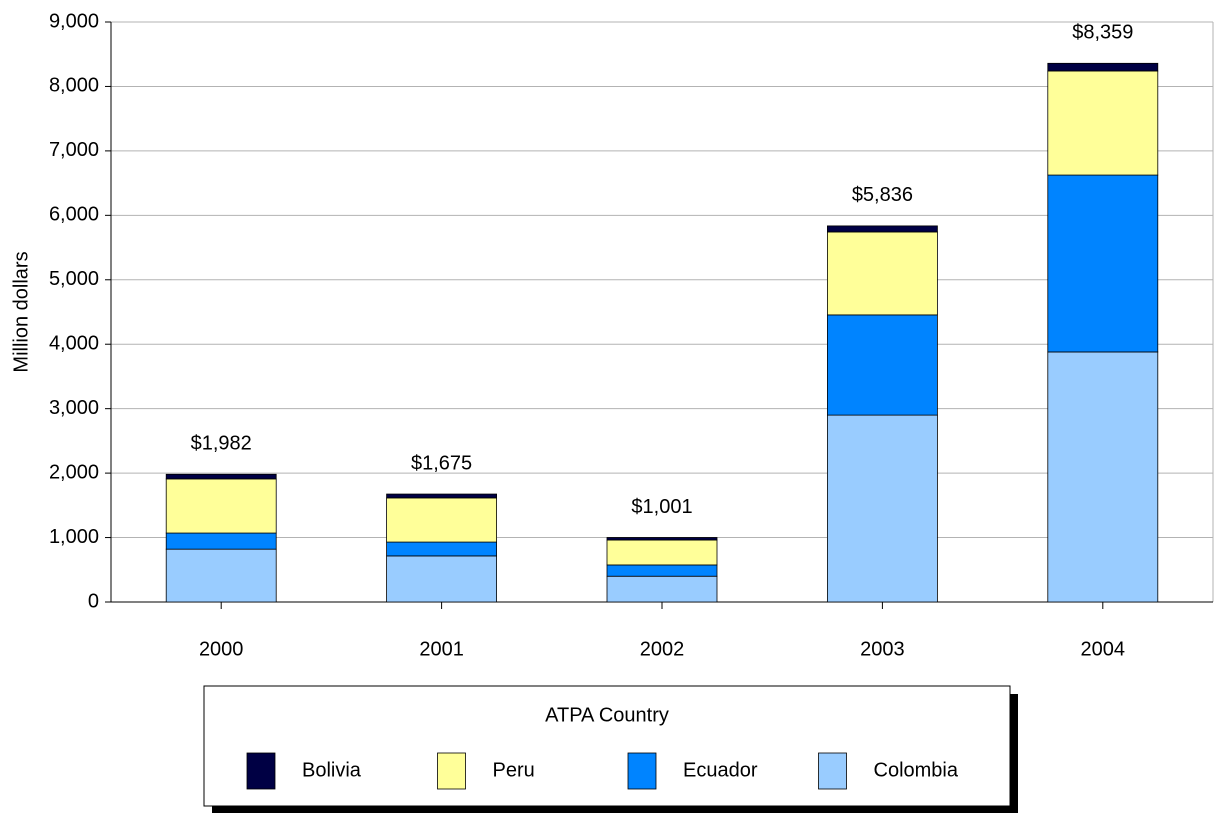 This screenshot has height=813, width=1214. What do you see at coordinates (221, 444) in the screenshot?
I see `total-label: $1,982` at bounding box center [221, 444].